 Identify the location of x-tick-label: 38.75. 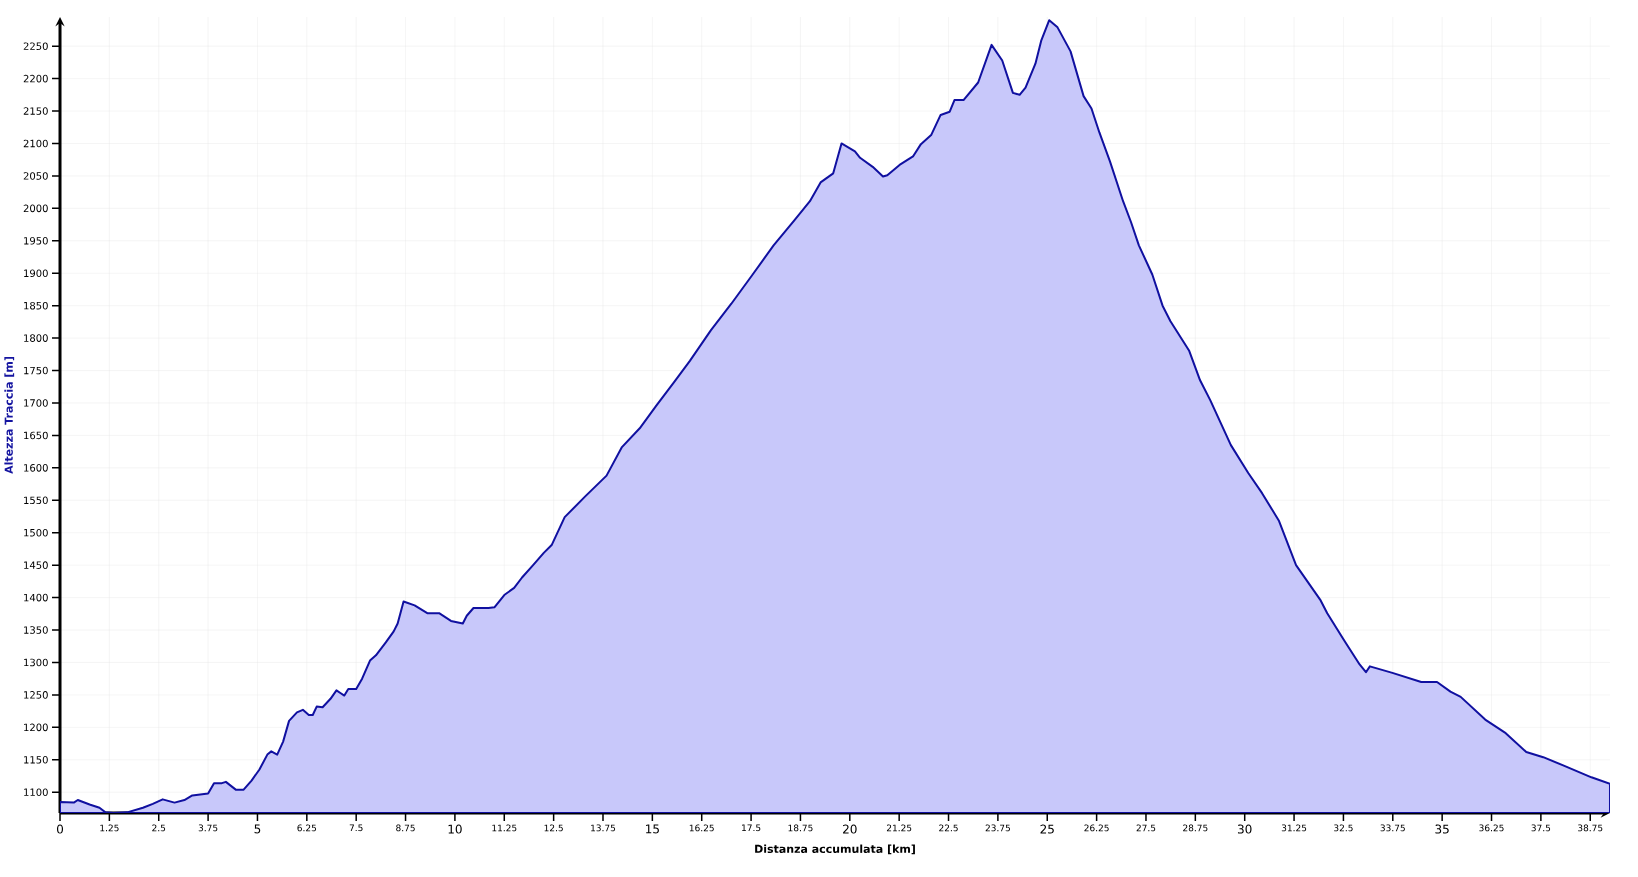
(1590, 828).